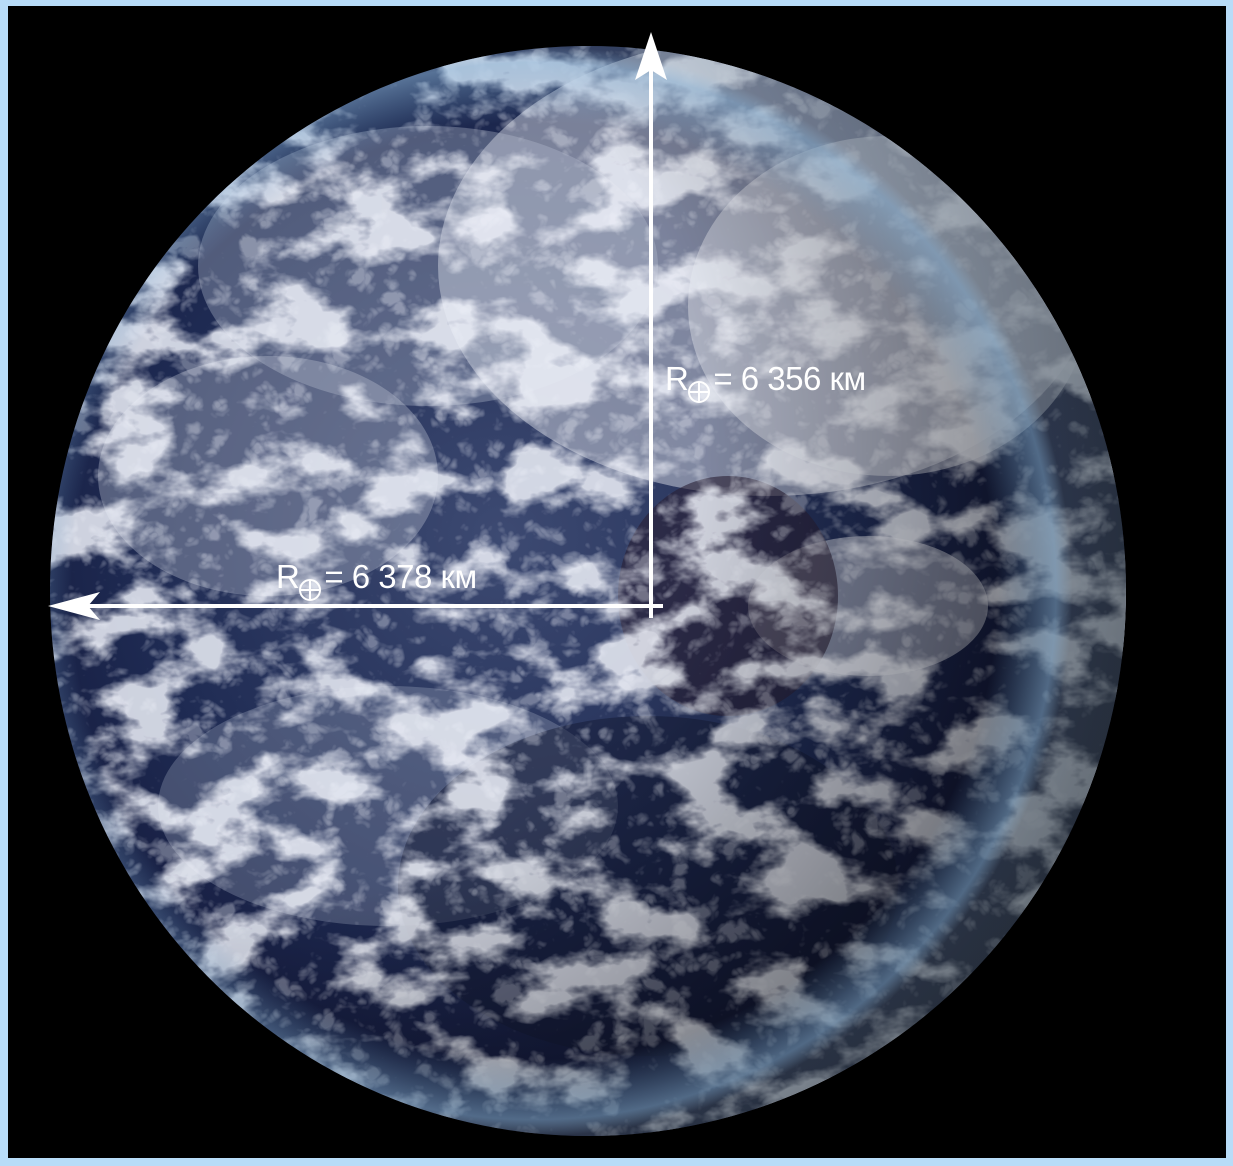  I want to click on polar-radius-label: R = 6 356 км, so click(765, 383).